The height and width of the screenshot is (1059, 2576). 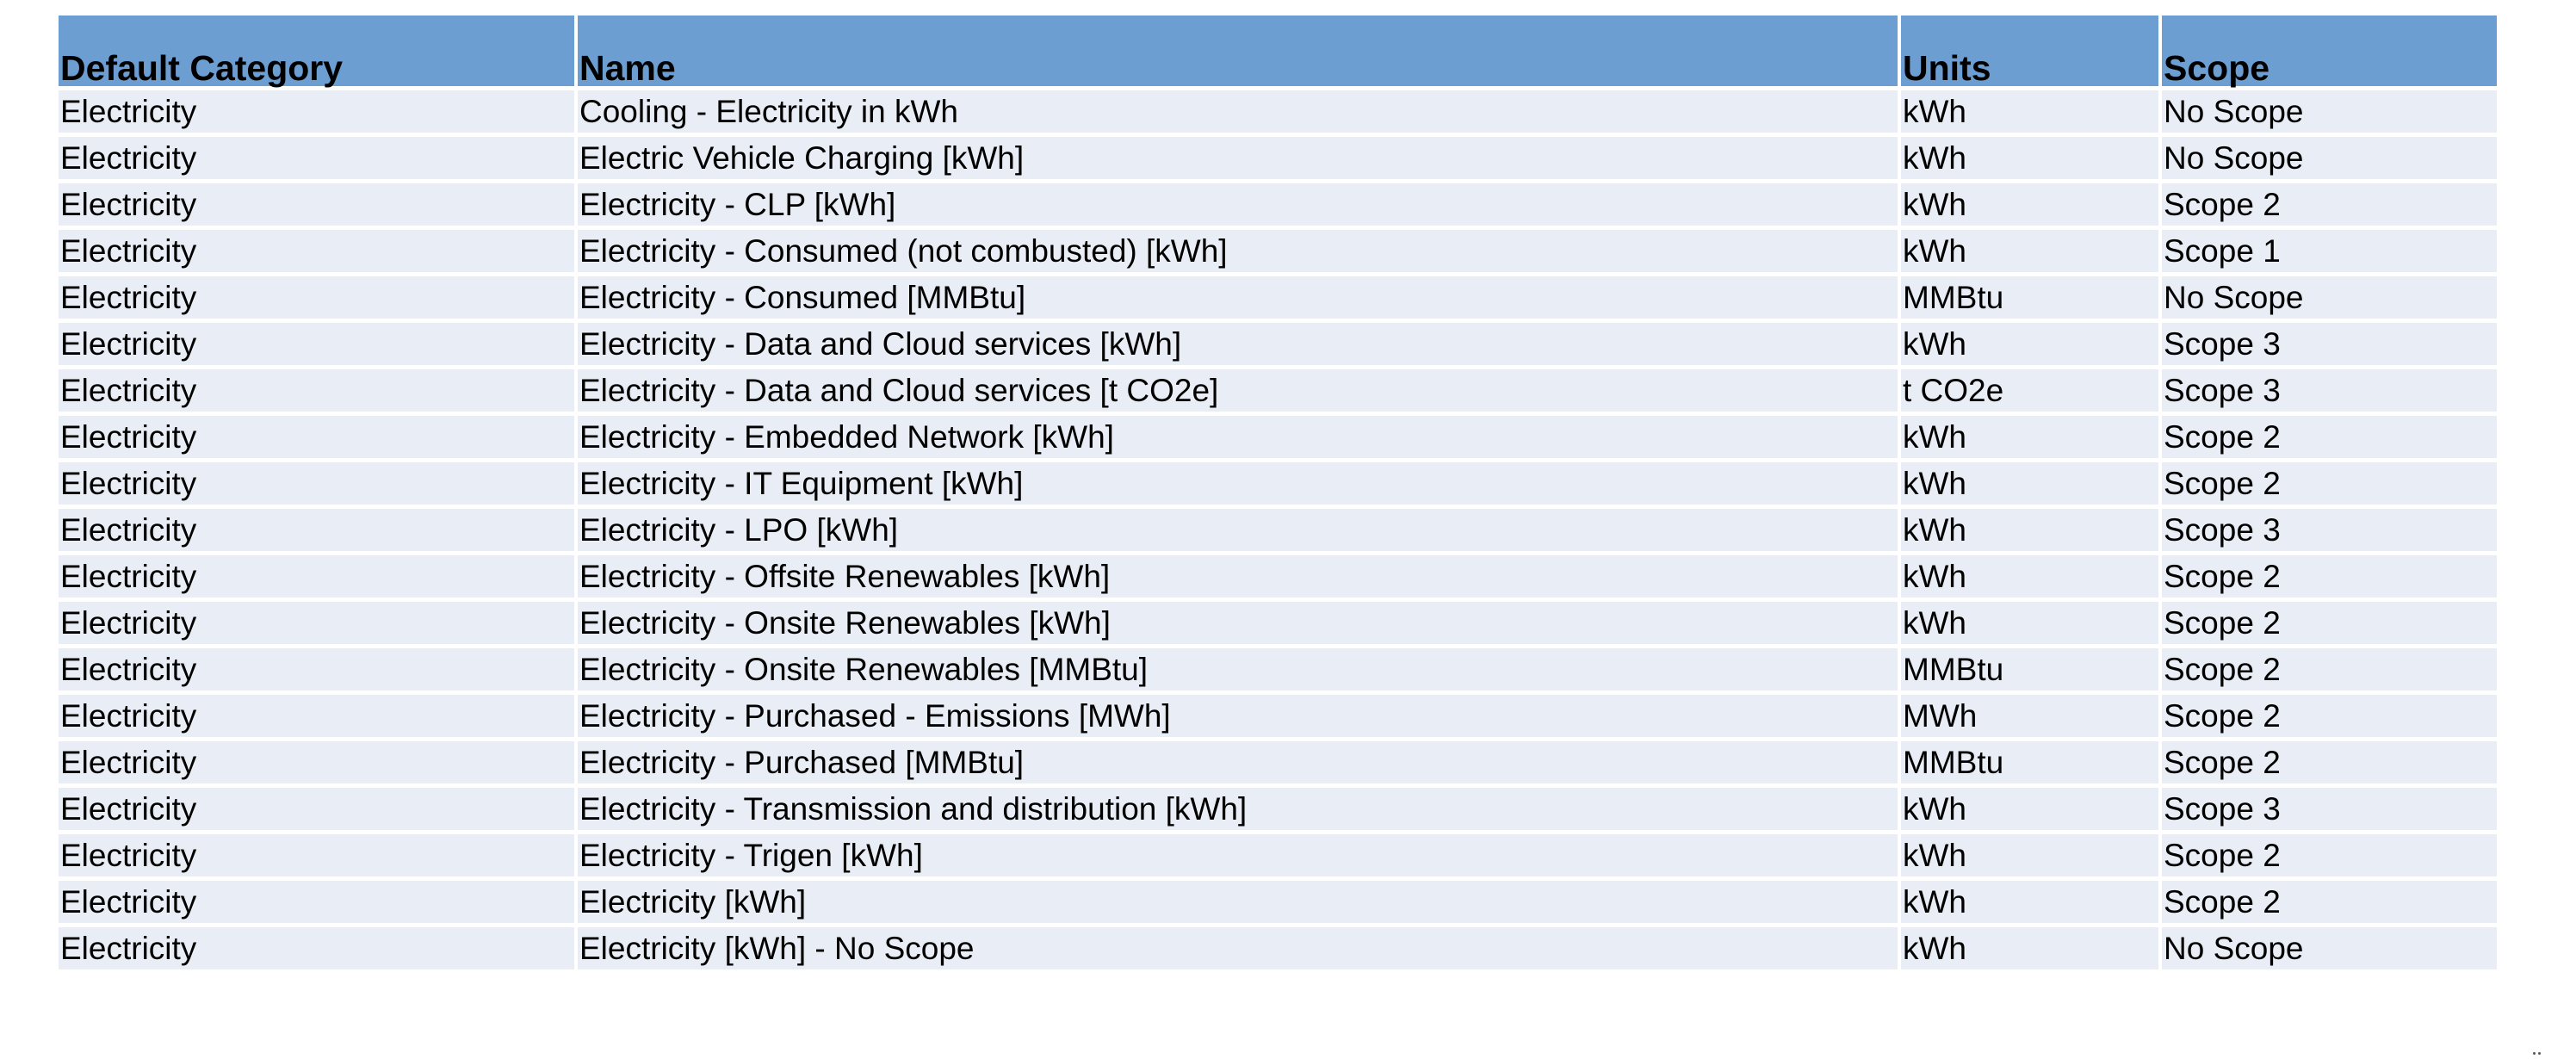 What do you see at coordinates (2031, 392) in the screenshot?
I see `cell-units: t CO2e` at bounding box center [2031, 392].